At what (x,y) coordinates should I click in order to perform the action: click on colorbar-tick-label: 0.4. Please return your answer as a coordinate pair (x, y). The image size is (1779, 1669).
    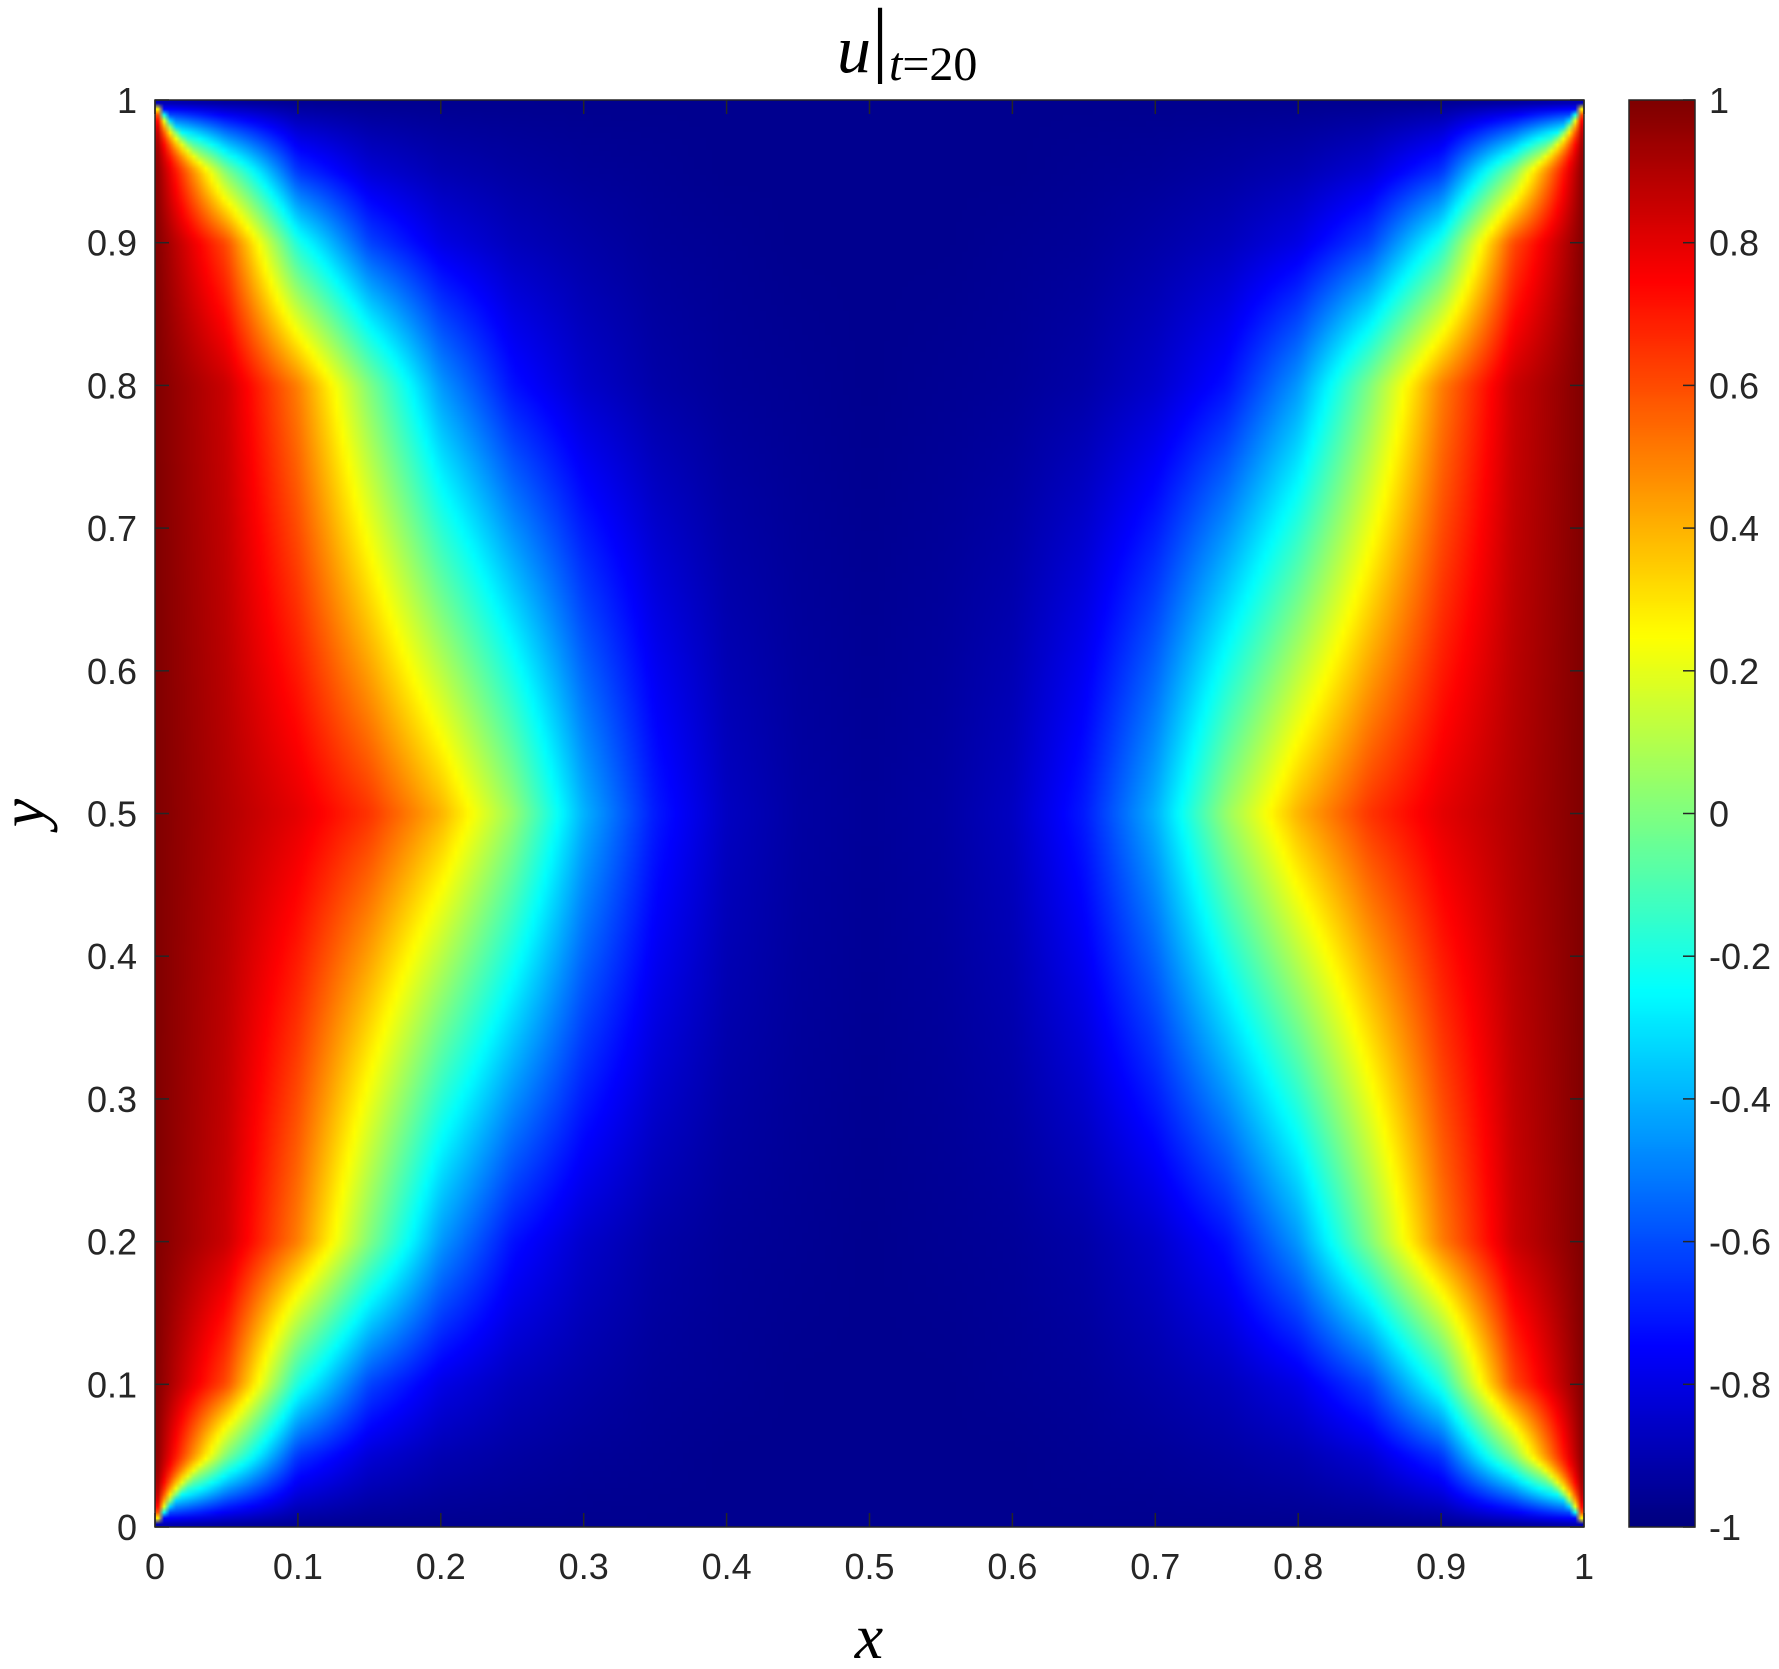
    Looking at the image, I should click on (1734, 528).